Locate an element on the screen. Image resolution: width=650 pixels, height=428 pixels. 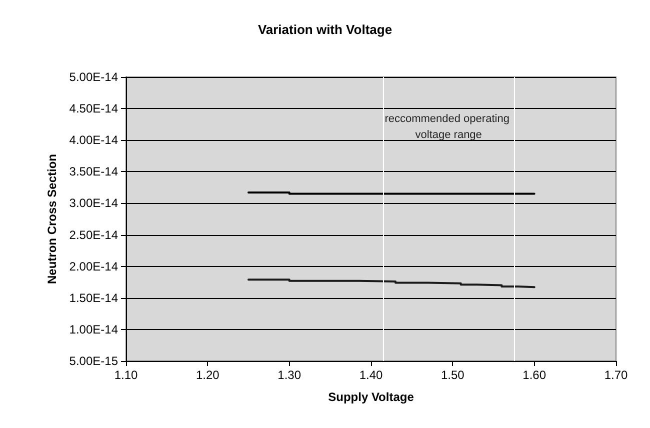
y-tick-label: 2.00E-14 is located at coordinates (93, 266).